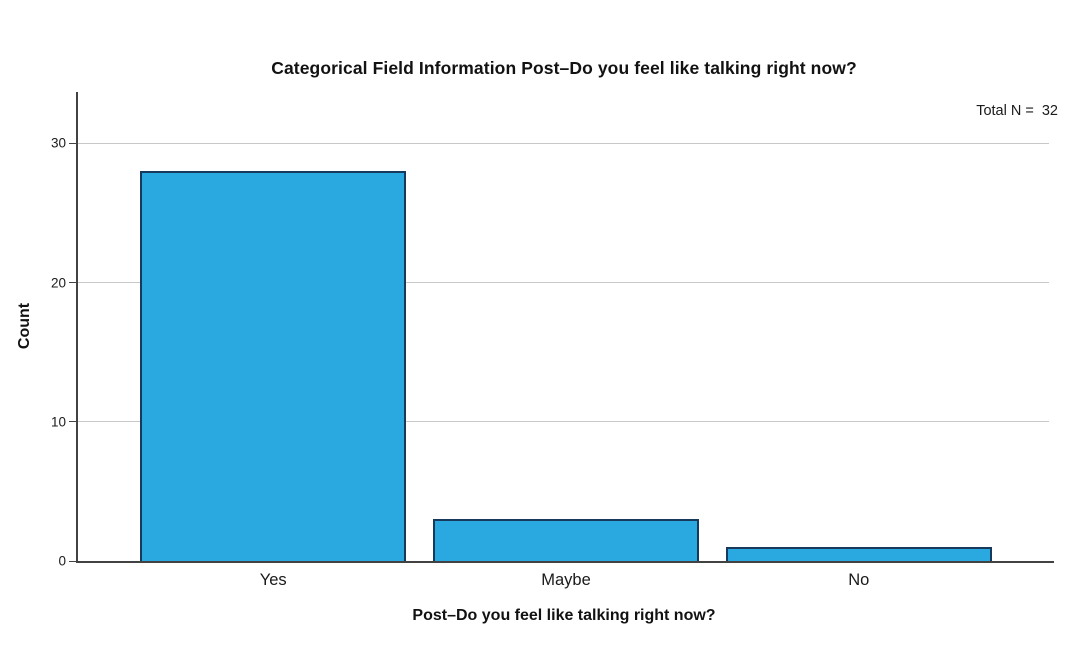  Describe the element at coordinates (858, 554) in the screenshot. I see `bar-no` at that location.